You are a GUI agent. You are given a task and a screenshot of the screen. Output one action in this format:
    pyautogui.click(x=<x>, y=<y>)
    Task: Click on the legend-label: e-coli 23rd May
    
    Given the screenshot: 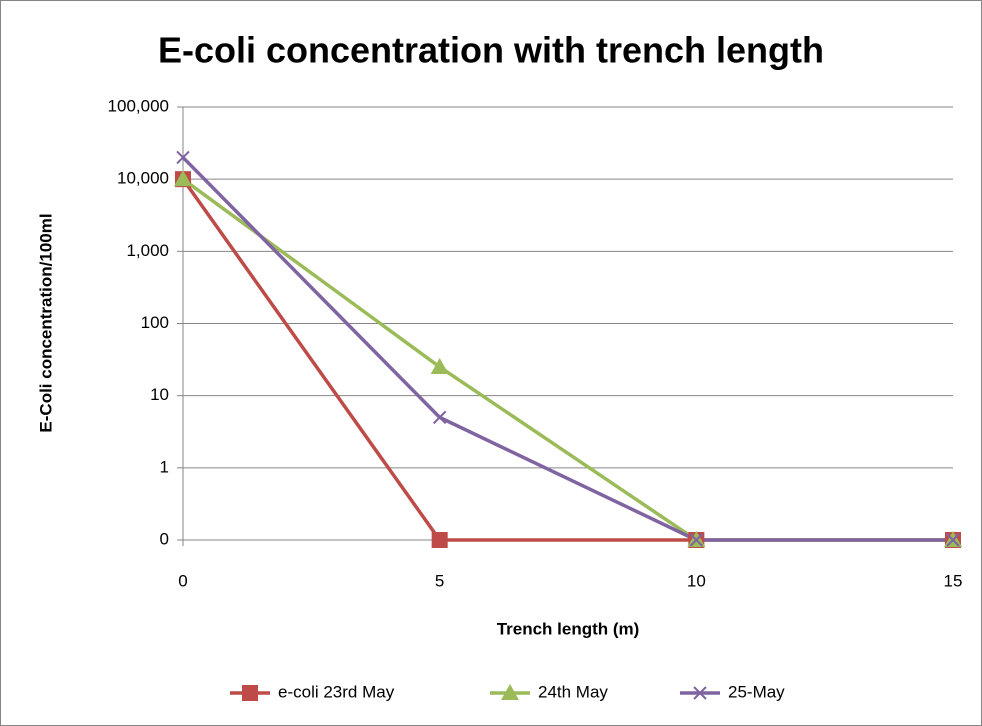 What is the action you would take?
    pyautogui.click(x=336, y=691)
    